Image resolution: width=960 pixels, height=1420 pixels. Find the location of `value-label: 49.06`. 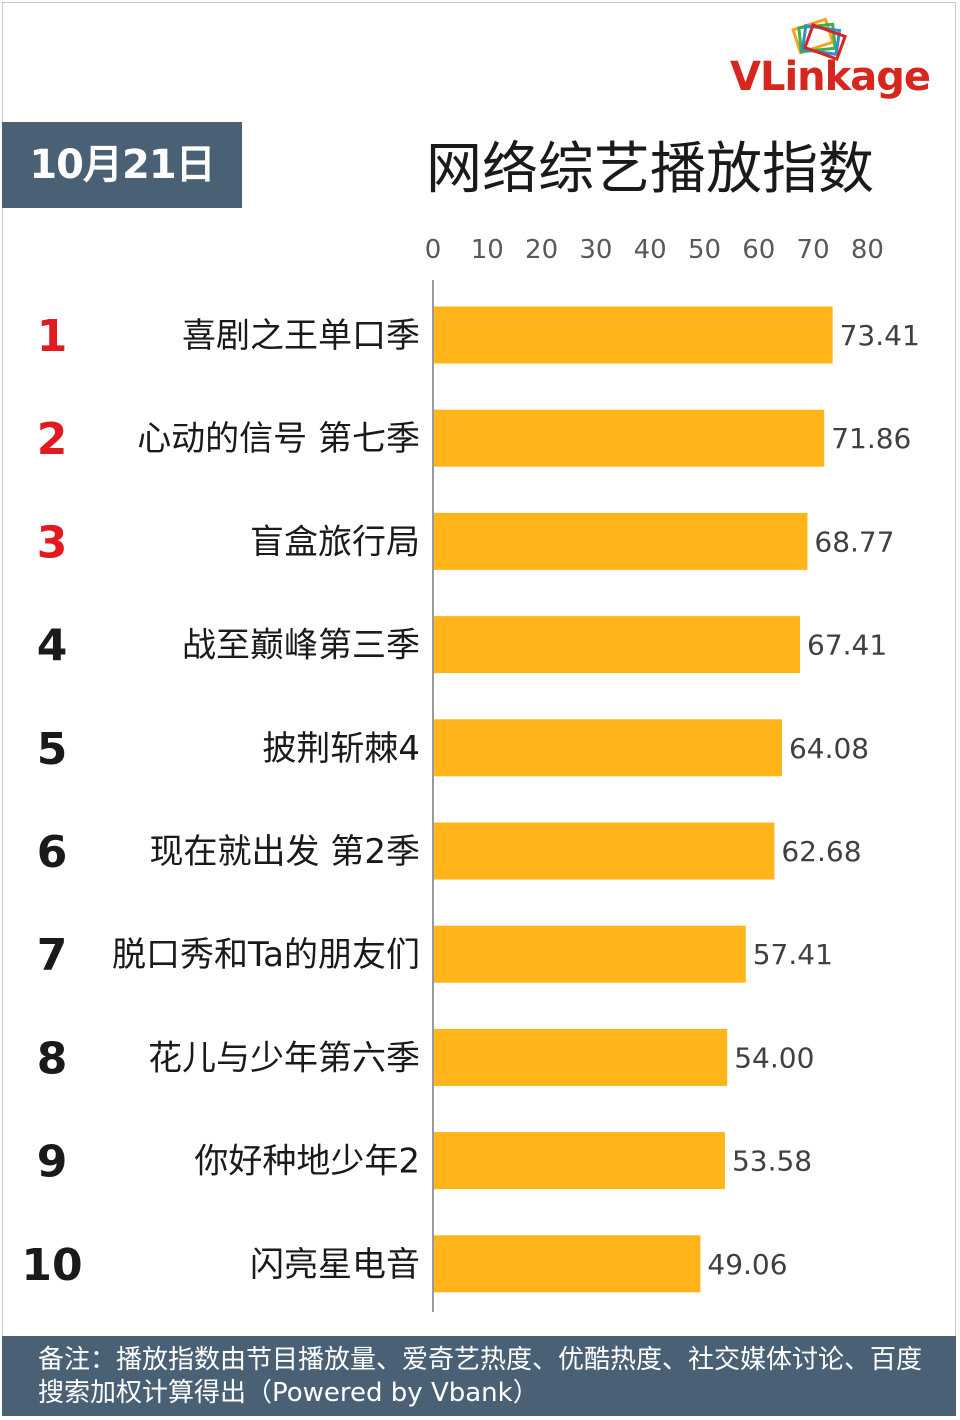

value-label: 49.06 is located at coordinates (747, 1264).